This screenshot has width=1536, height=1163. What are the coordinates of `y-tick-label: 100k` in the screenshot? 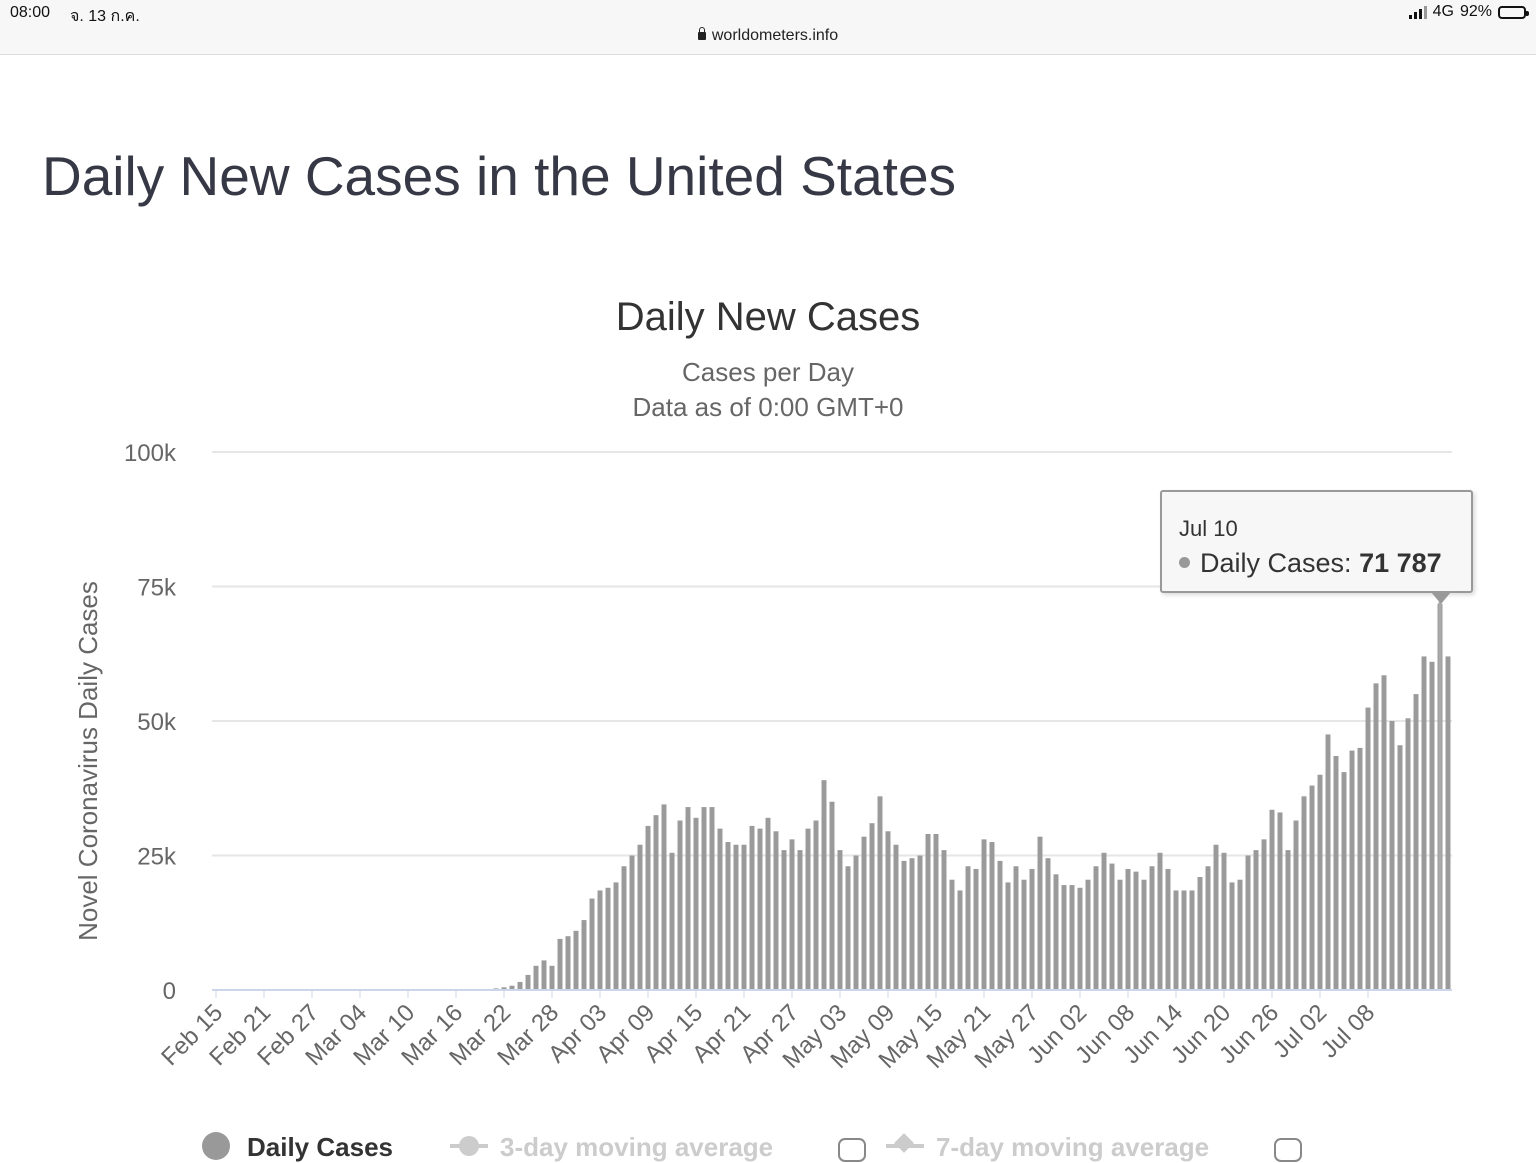 It's located at (150, 453).